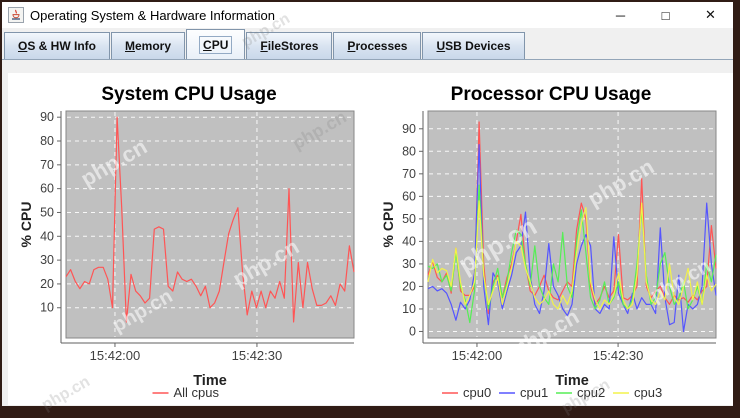  Describe the element at coordinates (572, 255) in the screenshot. I see `series-line-cpu3` at that location.